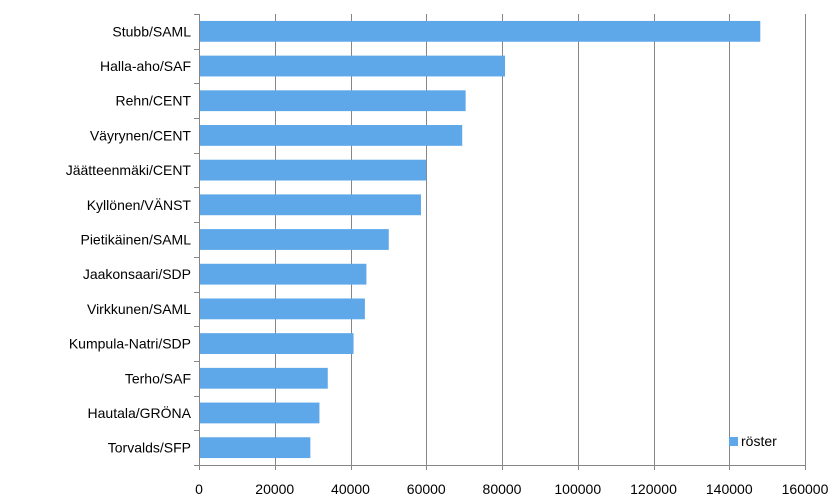 Image resolution: width=840 pixels, height=504 pixels. Describe the element at coordinates (149, 448) in the screenshot. I see `category-label: Torvalds/SFP` at that location.